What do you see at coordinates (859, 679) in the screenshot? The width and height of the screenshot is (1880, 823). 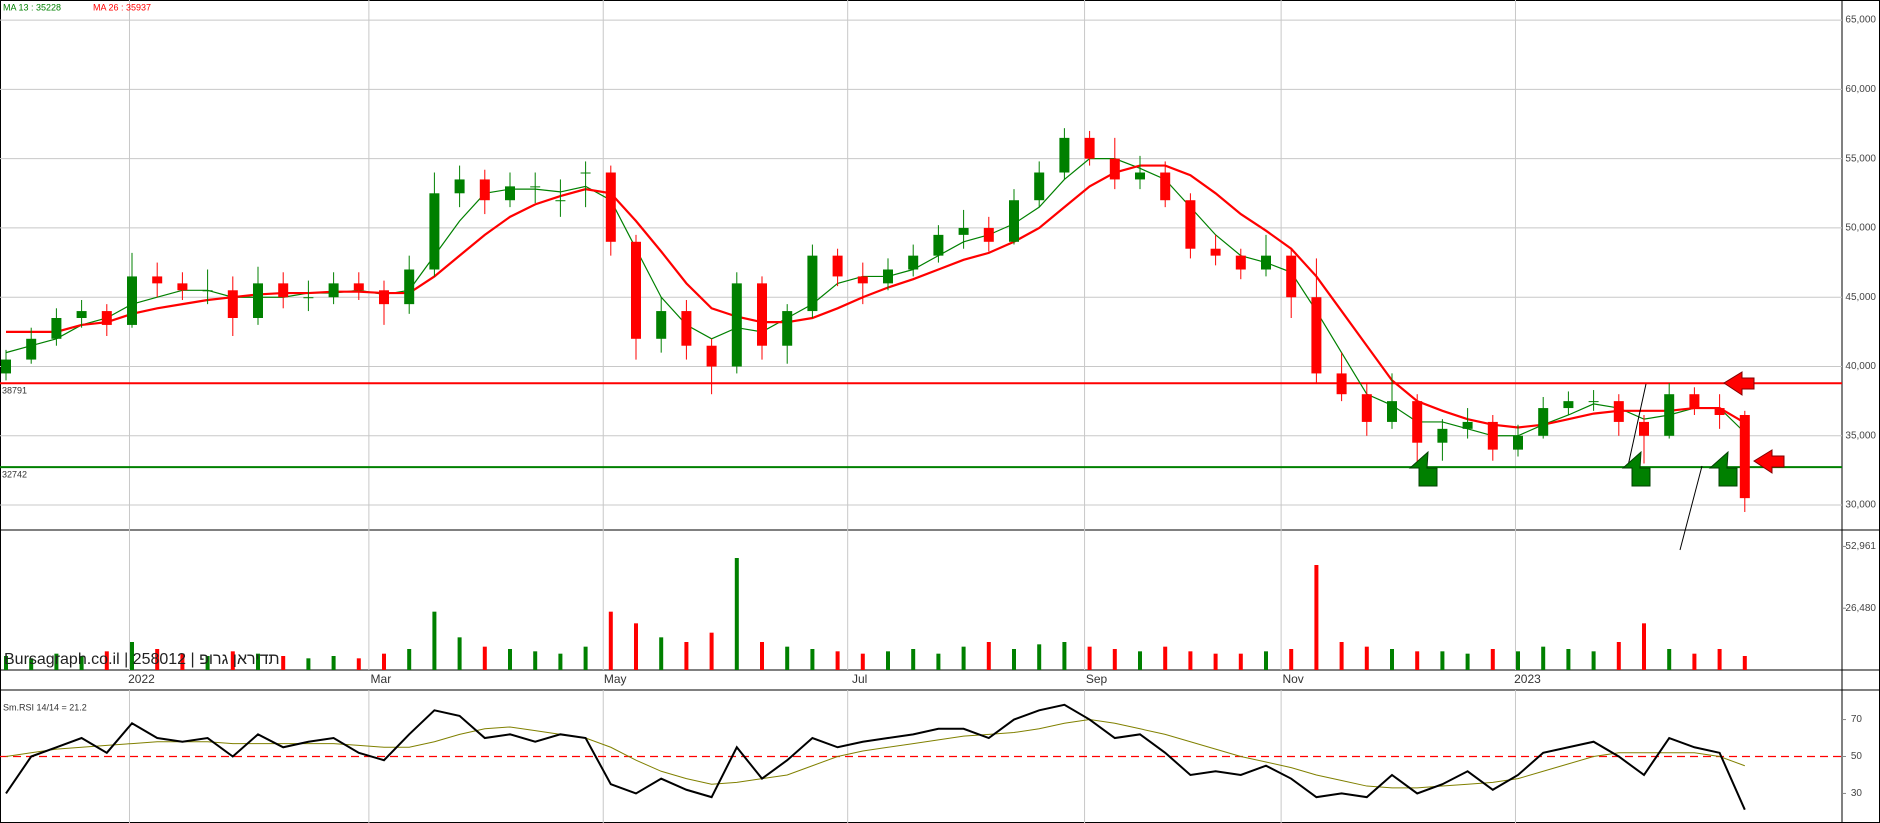 I see `x-tick-label: Jul` at bounding box center [859, 679].